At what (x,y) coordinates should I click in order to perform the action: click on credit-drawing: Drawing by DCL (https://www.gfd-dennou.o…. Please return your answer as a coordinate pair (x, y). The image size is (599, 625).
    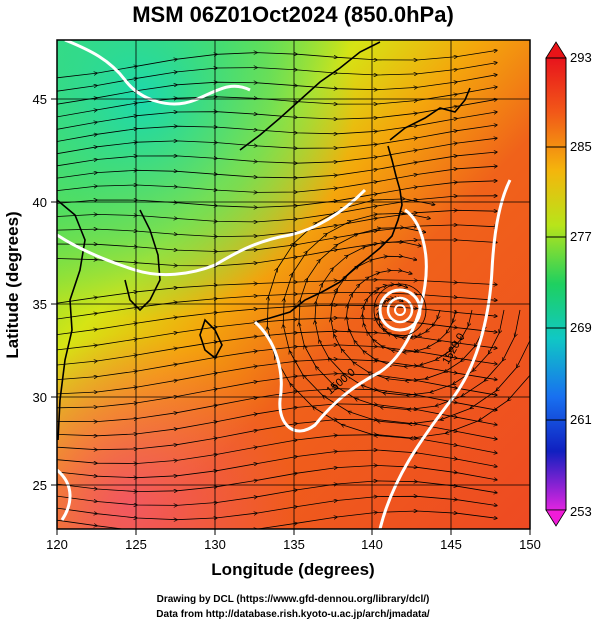
    Looking at the image, I should click on (293, 599).